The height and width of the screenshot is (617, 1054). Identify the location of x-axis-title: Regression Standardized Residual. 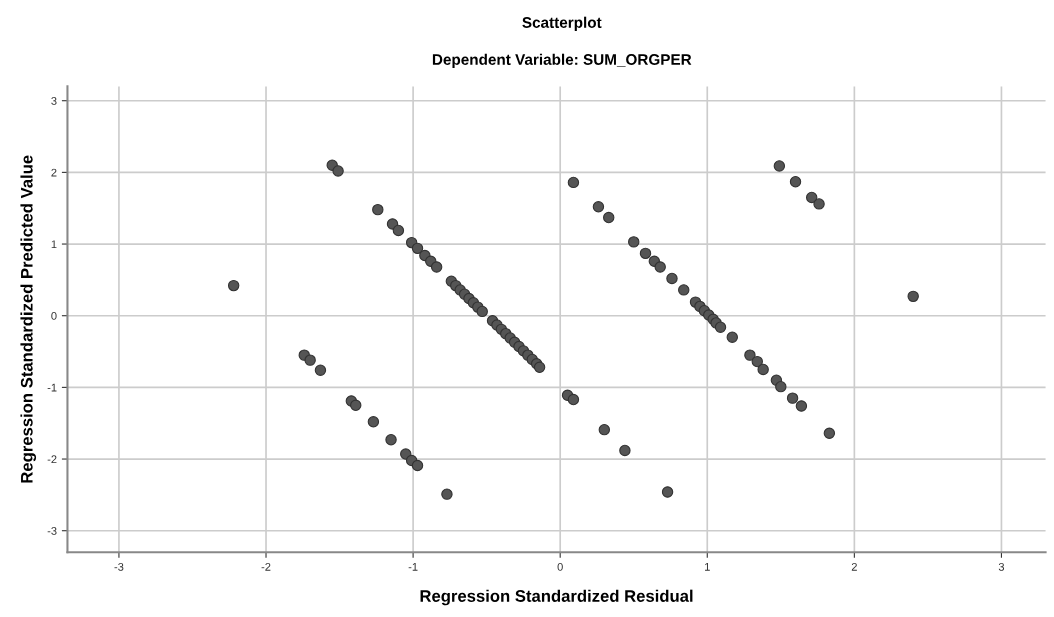
(556, 597).